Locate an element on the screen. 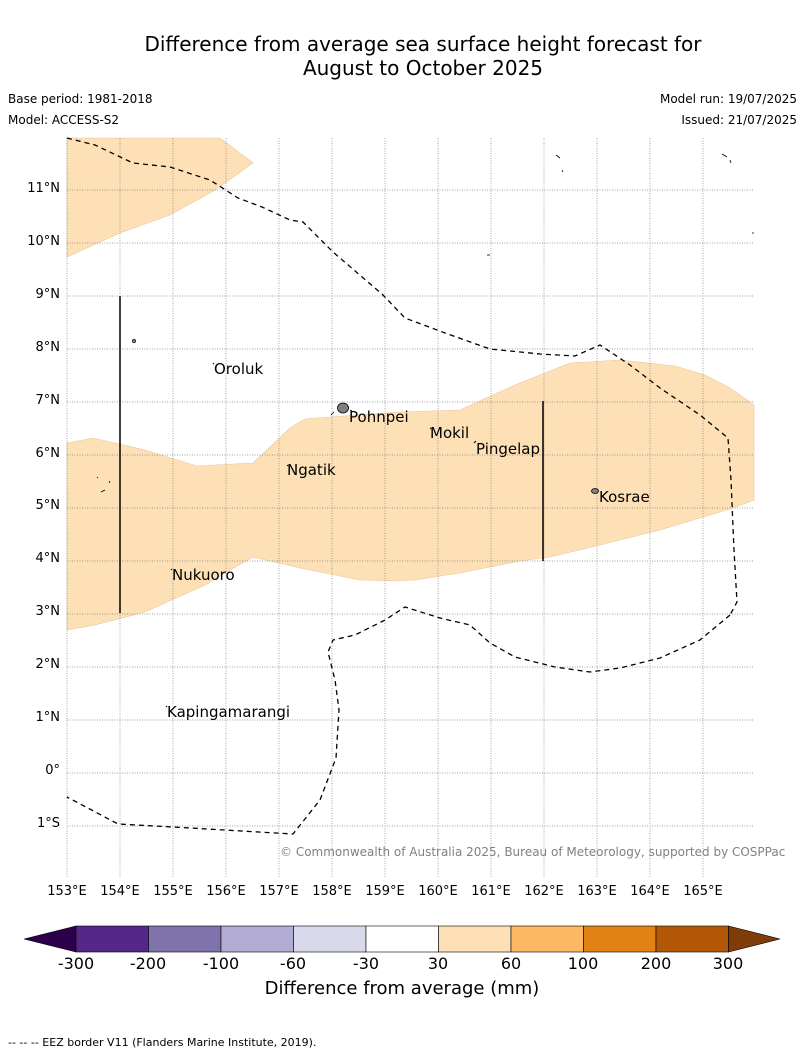 The width and height of the screenshot is (804, 1058). lat-label: 5°N is located at coordinates (48, 505).